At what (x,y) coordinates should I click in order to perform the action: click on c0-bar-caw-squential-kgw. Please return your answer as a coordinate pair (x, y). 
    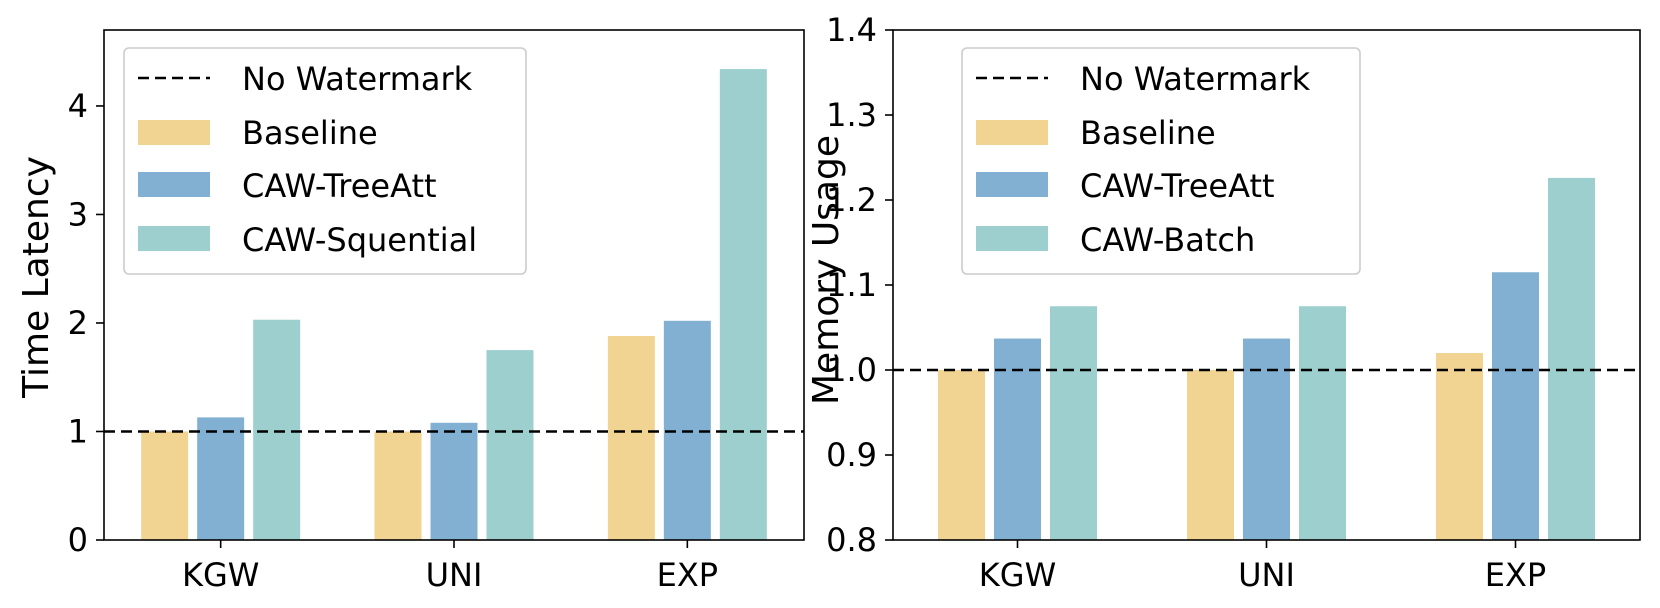
    Looking at the image, I should click on (277, 429).